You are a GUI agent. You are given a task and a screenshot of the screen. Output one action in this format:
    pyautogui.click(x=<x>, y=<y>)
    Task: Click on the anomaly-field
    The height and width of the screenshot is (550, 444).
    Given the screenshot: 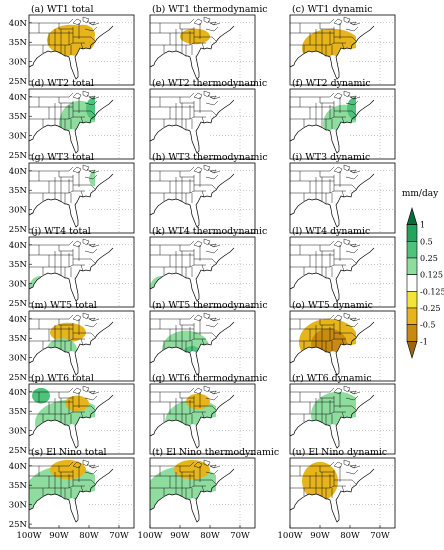 What is the action you would take?
    pyautogui.click(x=71, y=40)
    